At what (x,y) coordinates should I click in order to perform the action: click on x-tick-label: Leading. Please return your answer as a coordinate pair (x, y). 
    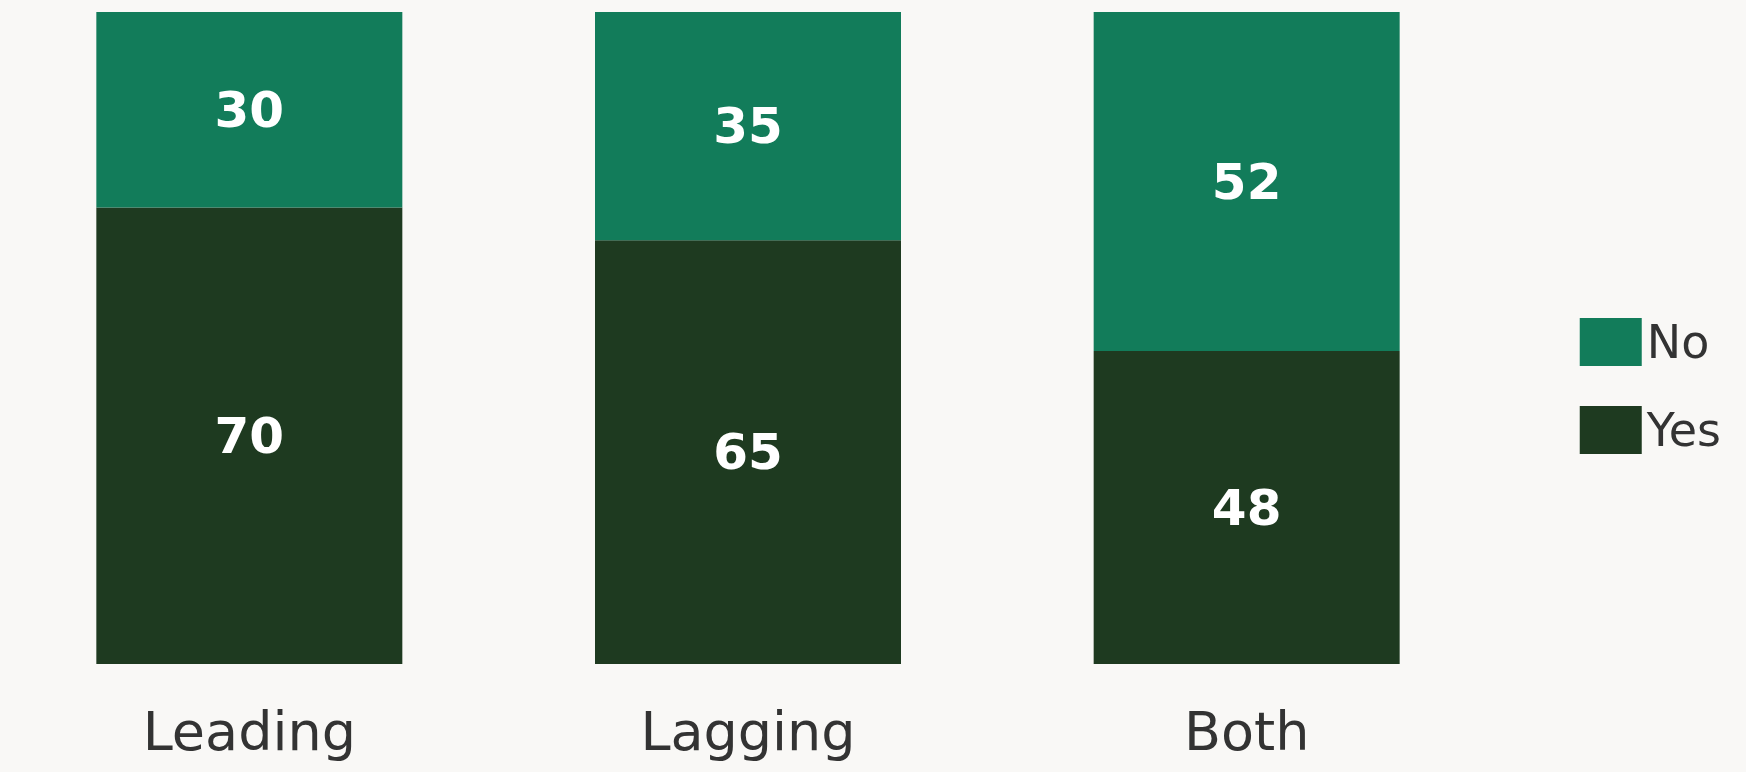
    Looking at the image, I should click on (249, 731).